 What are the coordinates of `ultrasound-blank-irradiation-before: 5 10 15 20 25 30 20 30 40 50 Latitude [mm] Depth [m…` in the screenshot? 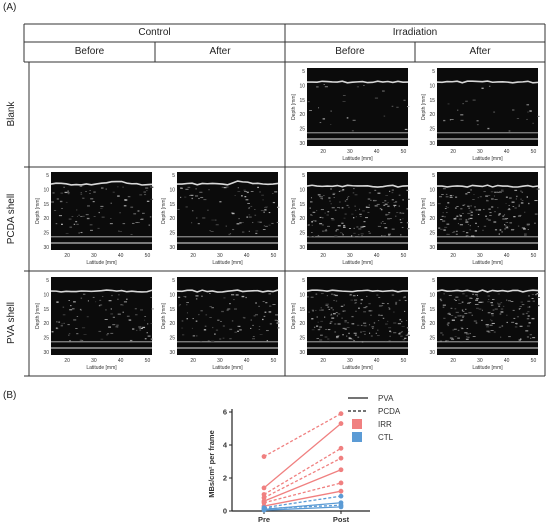 It's located at (350, 115).